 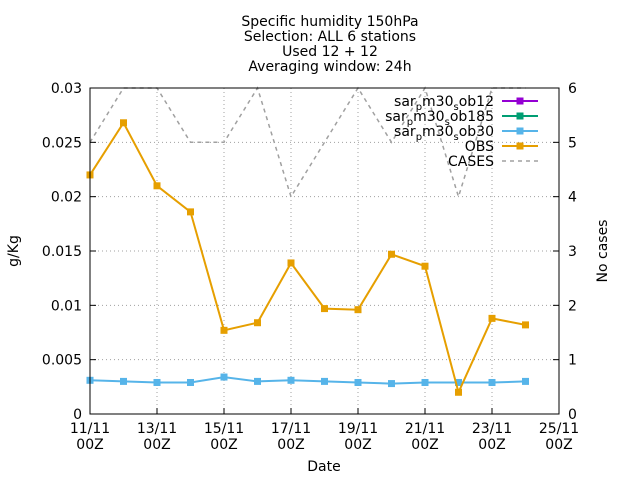 I want to click on legend-label: sarpm30sob185, so click(x=439, y=118).